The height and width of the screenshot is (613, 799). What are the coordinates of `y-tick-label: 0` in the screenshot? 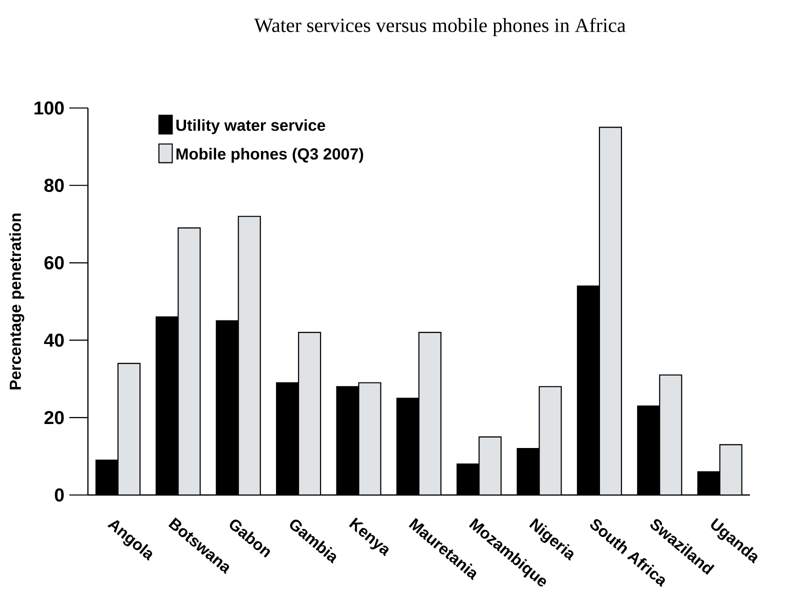 It's located at (59, 495).